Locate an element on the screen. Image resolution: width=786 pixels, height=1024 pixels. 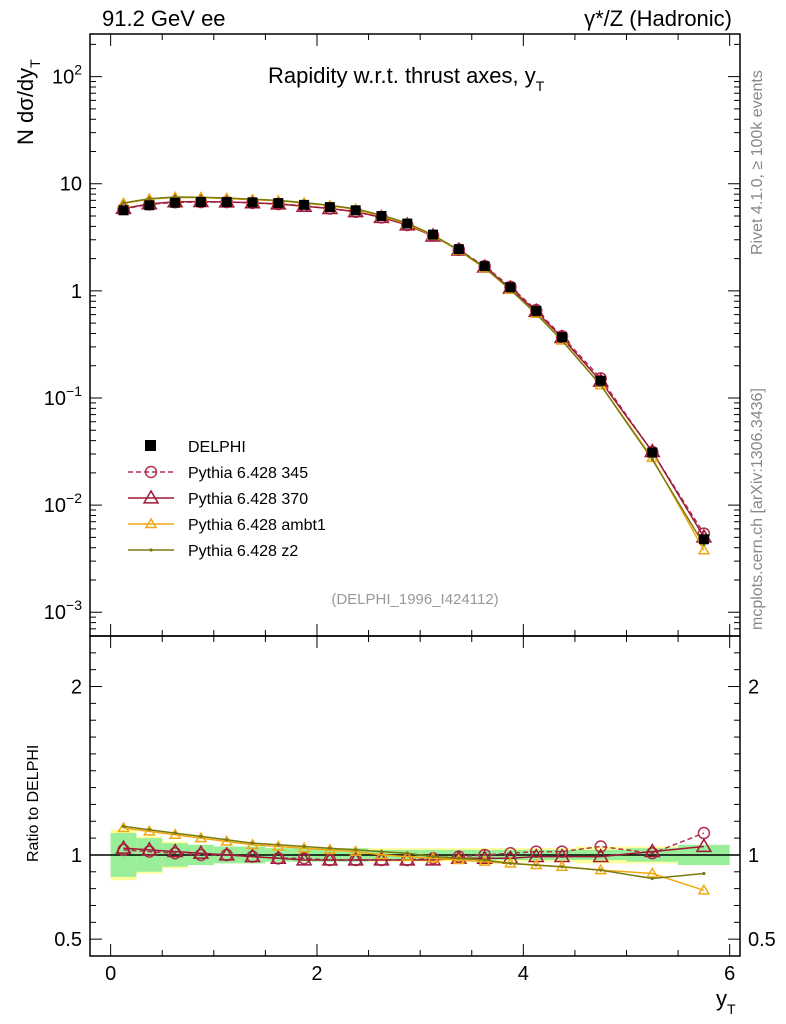
ratio-tick-label-right: 0.5 is located at coordinates (762, 940).